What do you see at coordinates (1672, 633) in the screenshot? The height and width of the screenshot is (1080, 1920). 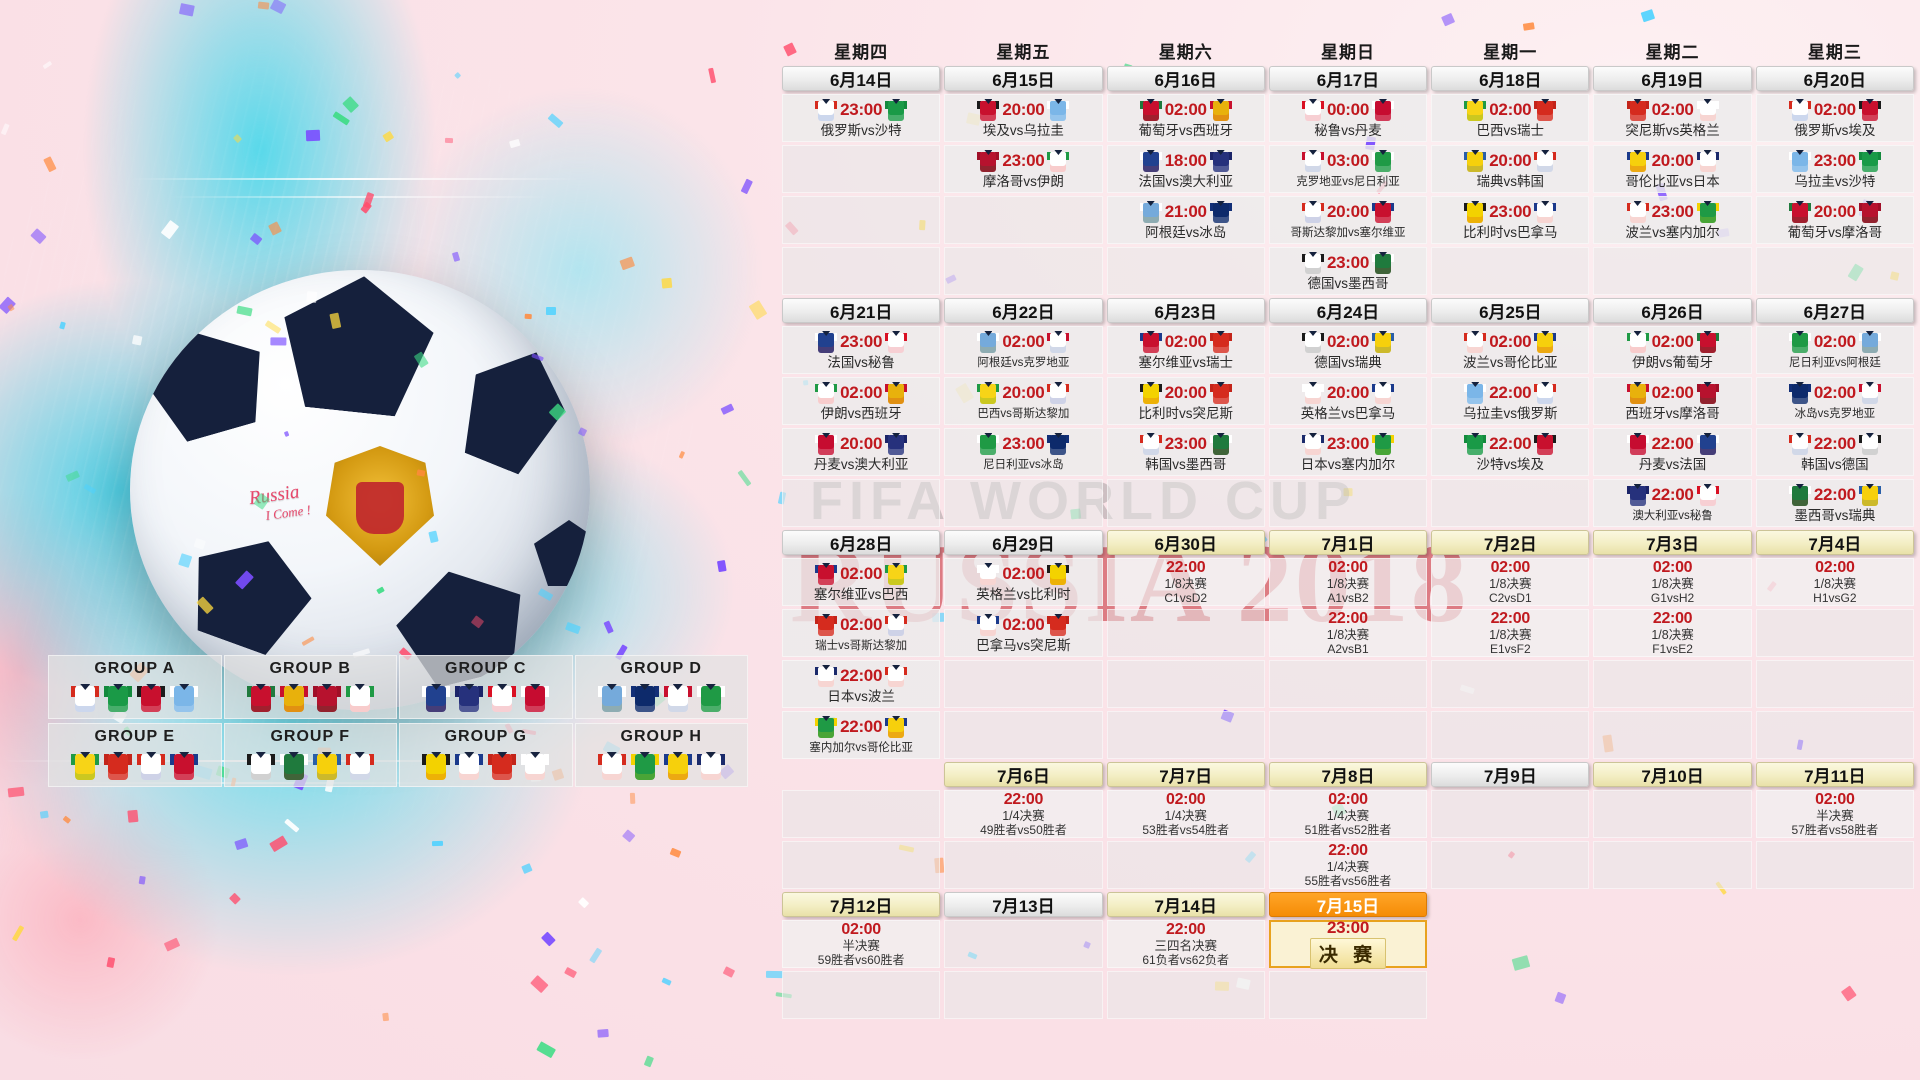 I see `knockout-match-cell: 22:00 1/8决赛 F1vsE2` at bounding box center [1672, 633].